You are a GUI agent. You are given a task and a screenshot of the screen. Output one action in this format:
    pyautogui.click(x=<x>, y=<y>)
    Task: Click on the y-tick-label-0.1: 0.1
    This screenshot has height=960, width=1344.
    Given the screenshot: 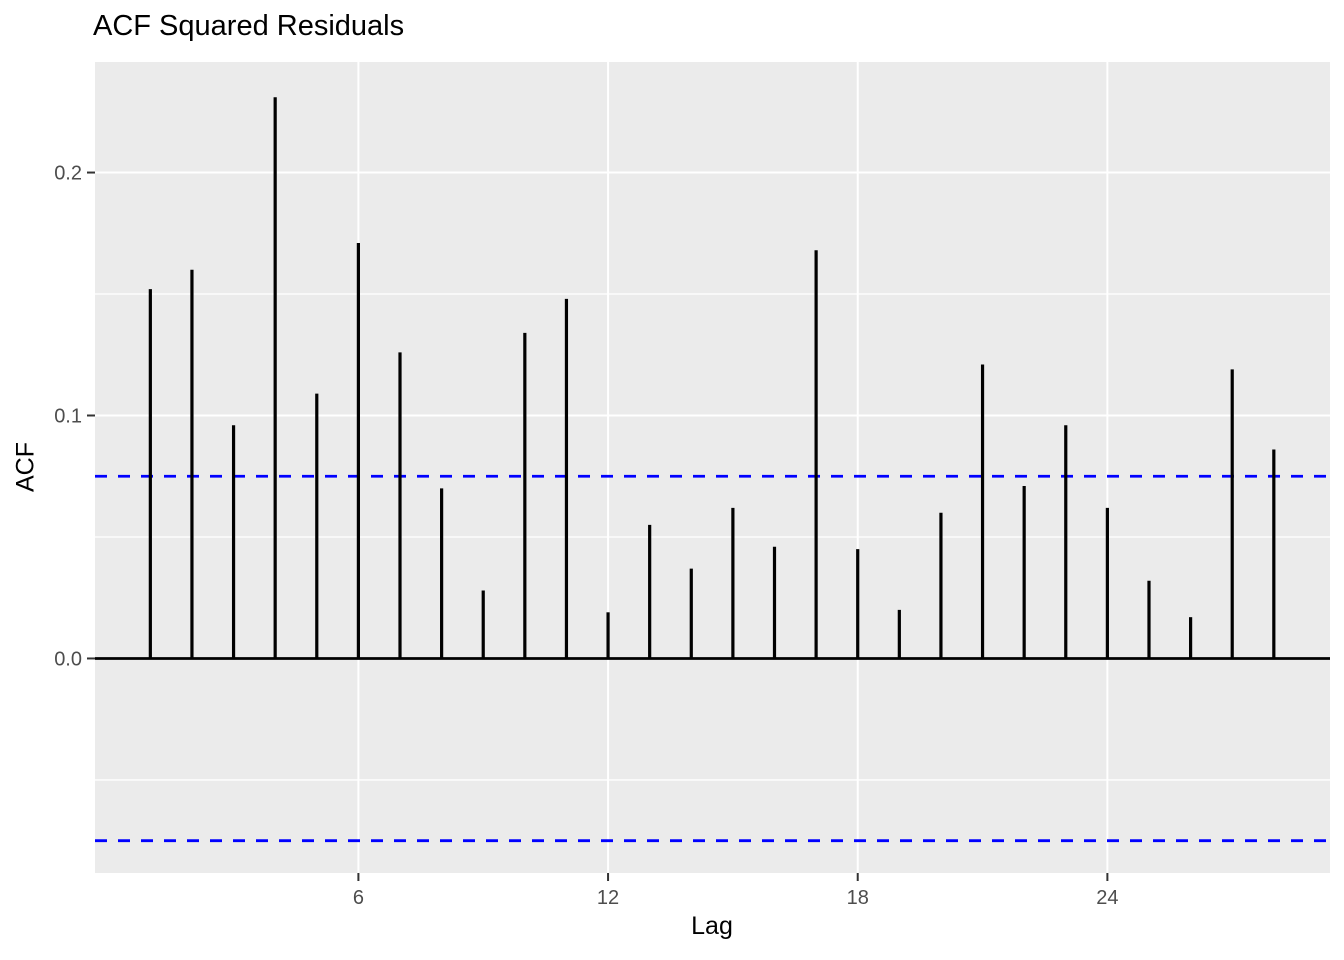 What is the action you would take?
    pyautogui.click(x=68, y=417)
    